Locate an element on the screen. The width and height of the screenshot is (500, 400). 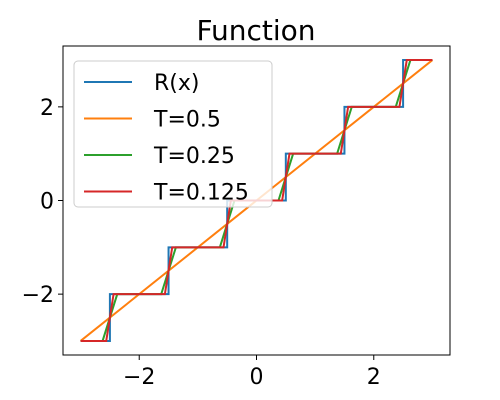
legend-box is located at coordinates (173, 134).